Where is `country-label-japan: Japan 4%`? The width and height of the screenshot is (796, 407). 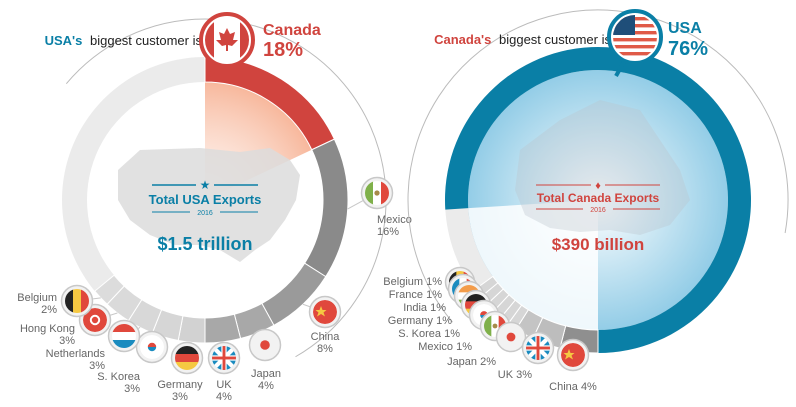 country-label-japan: Japan 4% is located at coordinates (266, 380).